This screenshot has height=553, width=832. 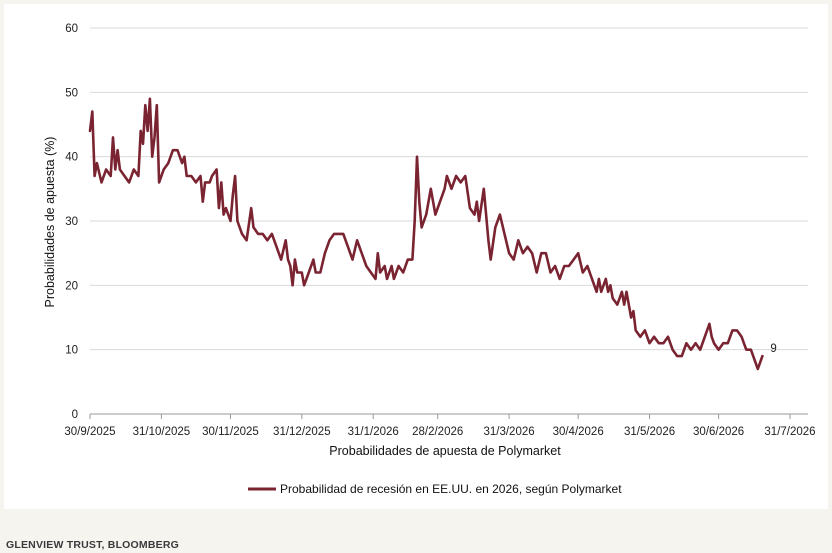 I want to click on x-tick-label: 30/11/2025, so click(x=230, y=432).